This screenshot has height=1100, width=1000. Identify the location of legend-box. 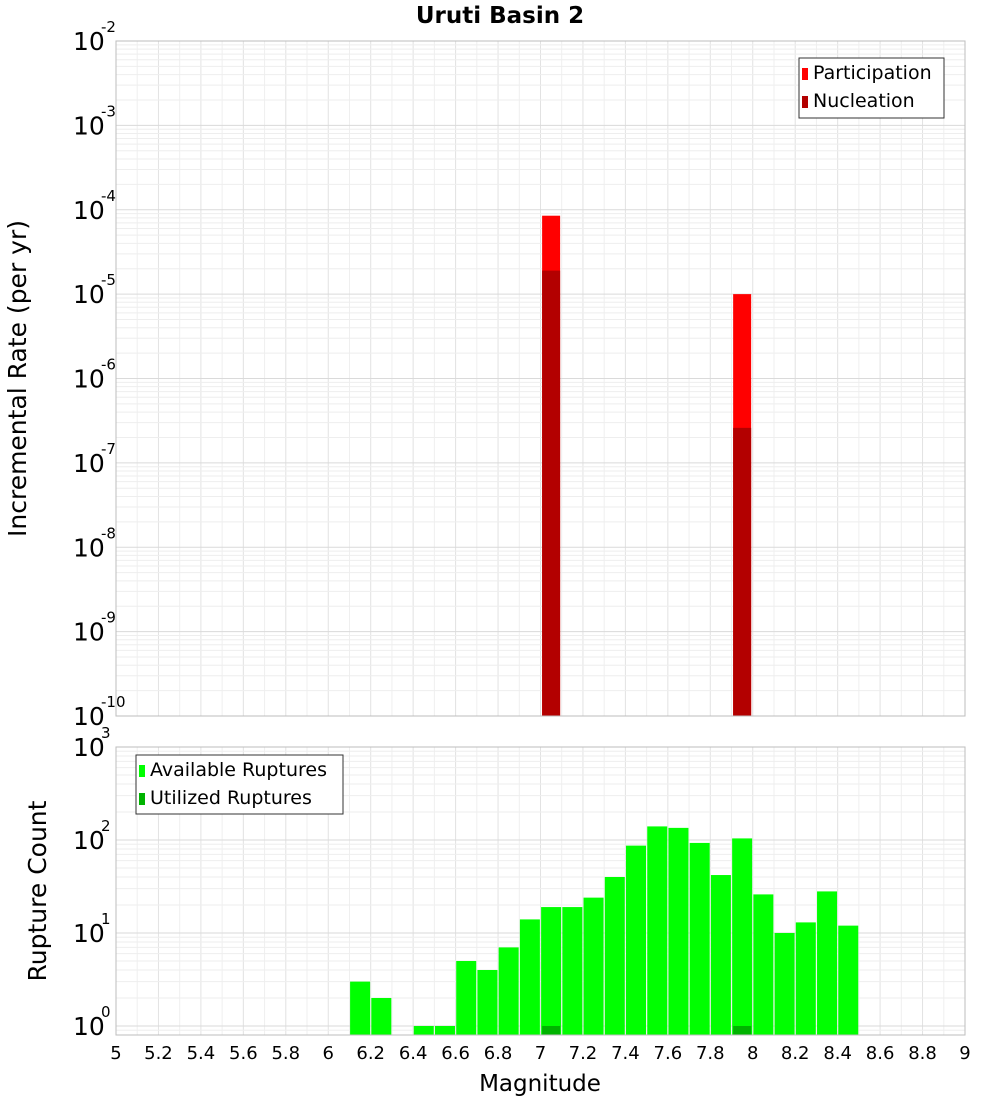
(239, 784).